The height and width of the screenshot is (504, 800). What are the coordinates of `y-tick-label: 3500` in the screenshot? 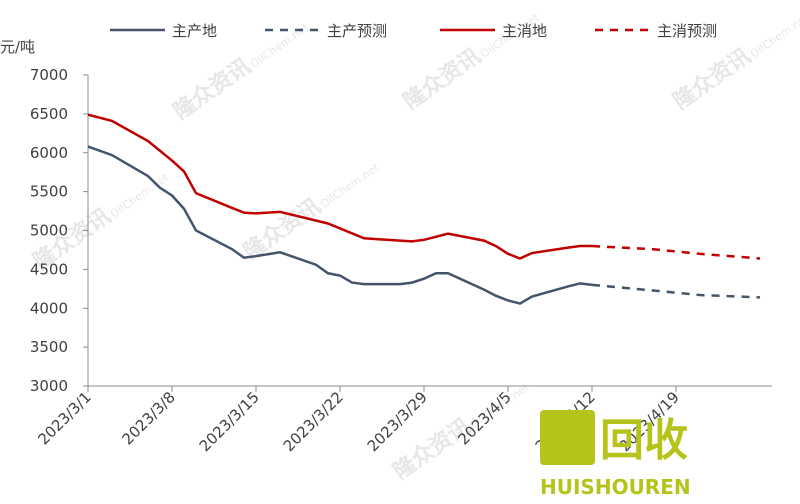 It's located at (49, 347).